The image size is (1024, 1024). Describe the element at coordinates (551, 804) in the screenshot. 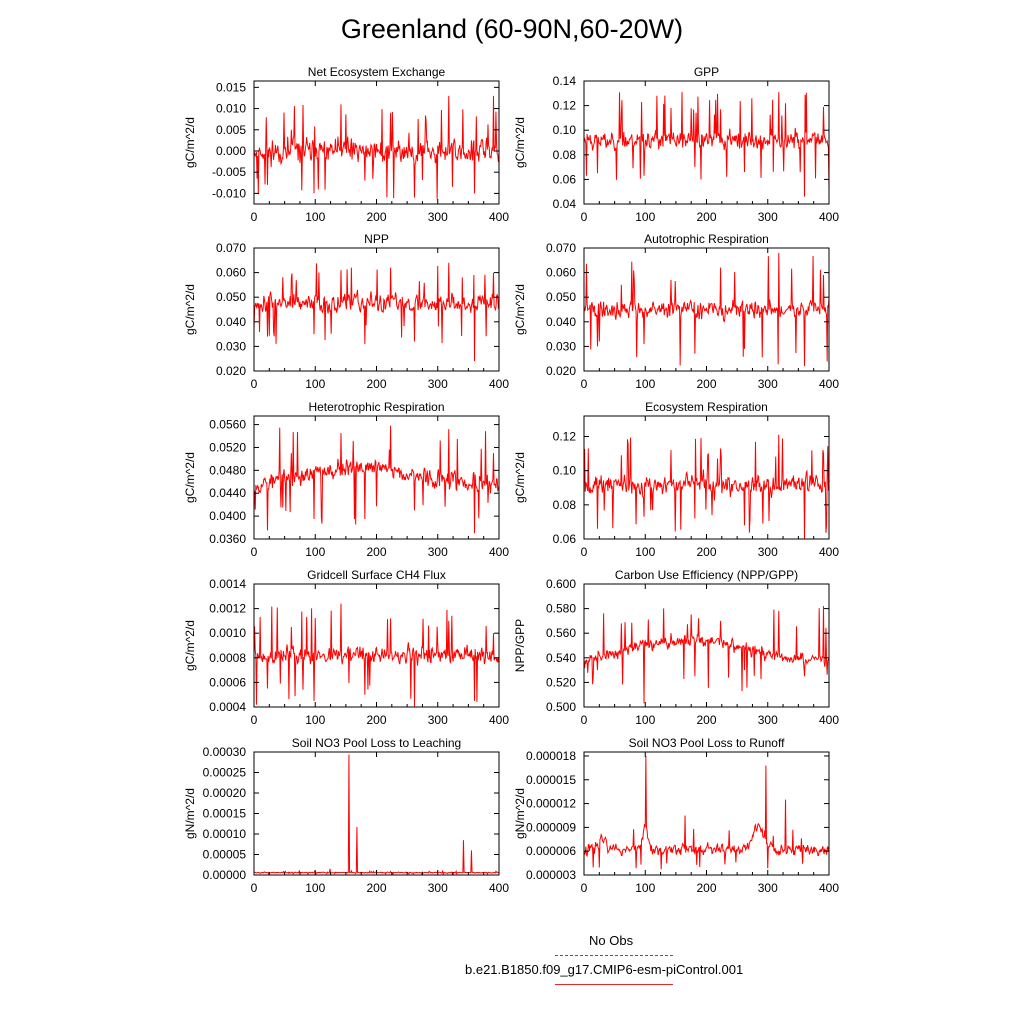

I see `y-tick-label: 0.000012` at that location.